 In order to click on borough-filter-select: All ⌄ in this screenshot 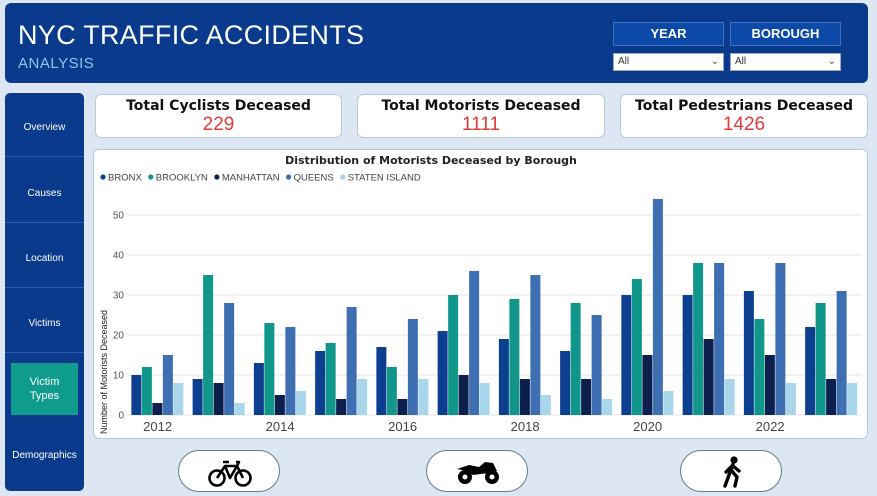, I will do `click(785, 62)`.